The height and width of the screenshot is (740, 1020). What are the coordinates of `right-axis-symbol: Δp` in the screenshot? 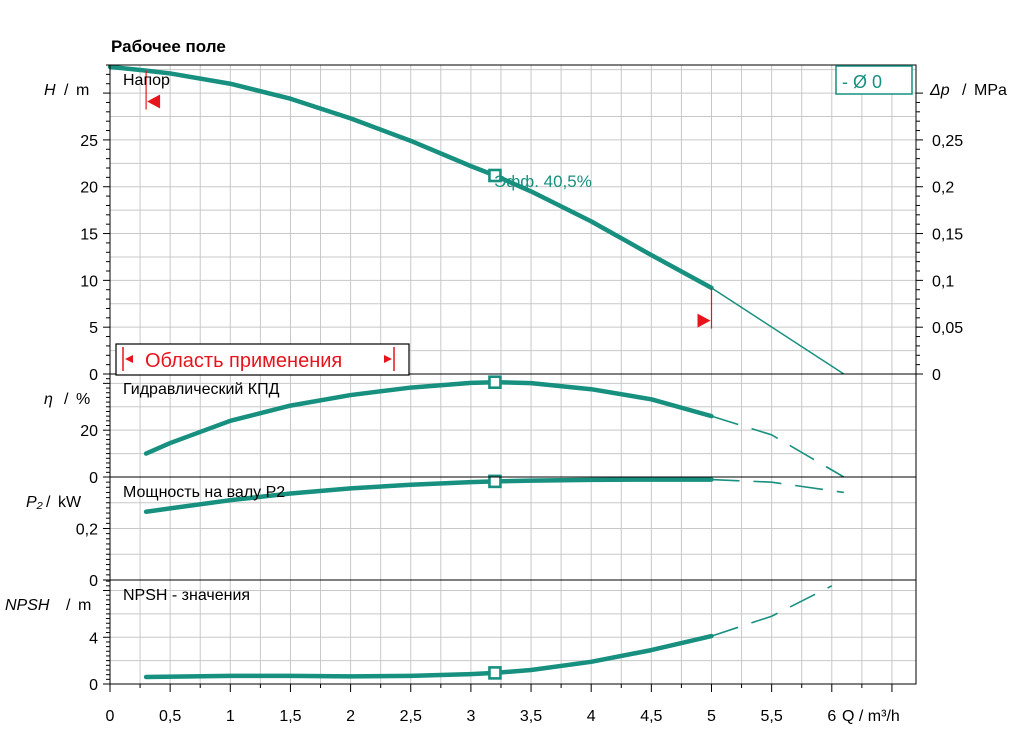 It's located at (939, 90).